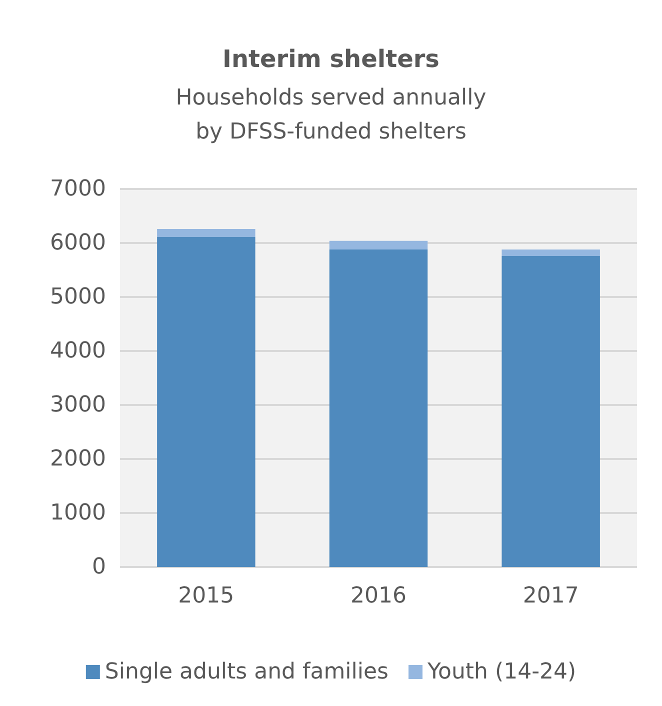 The height and width of the screenshot is (706, 662). I want to click on y-tick-label: 4000, so click(78, 351).